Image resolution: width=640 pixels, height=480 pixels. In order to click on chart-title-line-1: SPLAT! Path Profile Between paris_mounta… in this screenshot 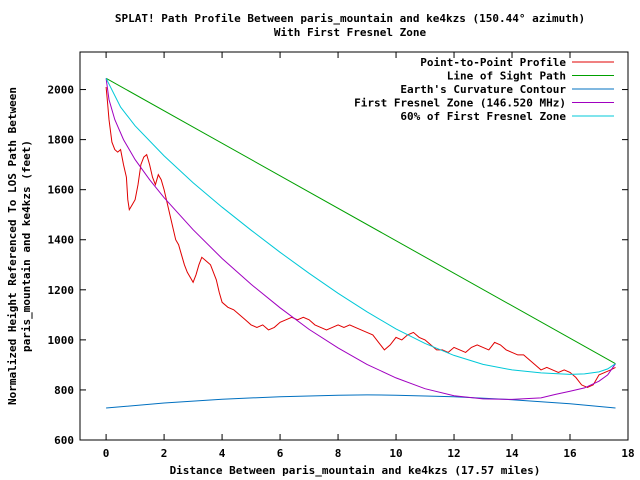, I will do `click(350, 18)`.